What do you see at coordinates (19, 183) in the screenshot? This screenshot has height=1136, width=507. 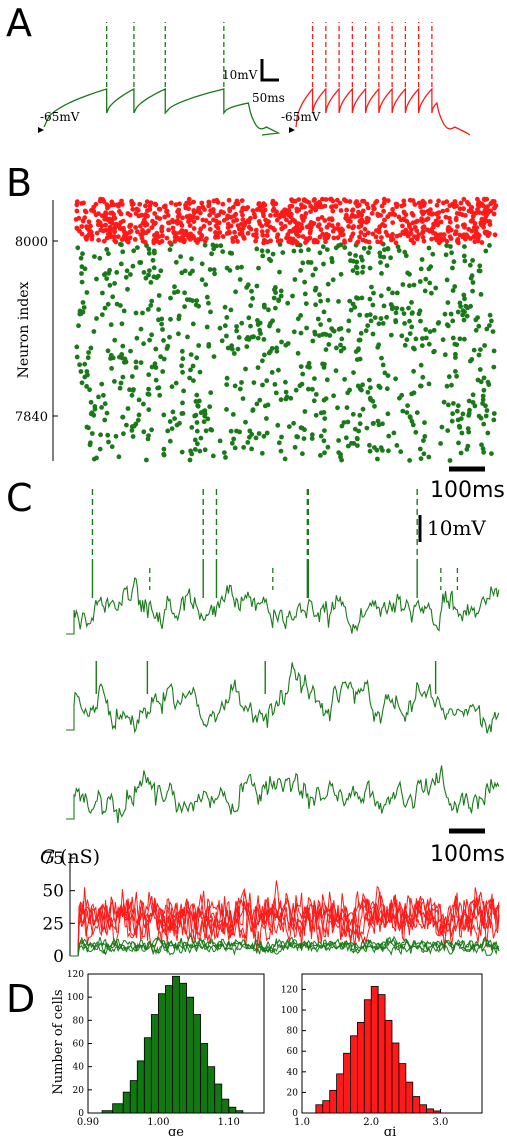 I see `panel-label-b: B` at bounding box center [19, 183].